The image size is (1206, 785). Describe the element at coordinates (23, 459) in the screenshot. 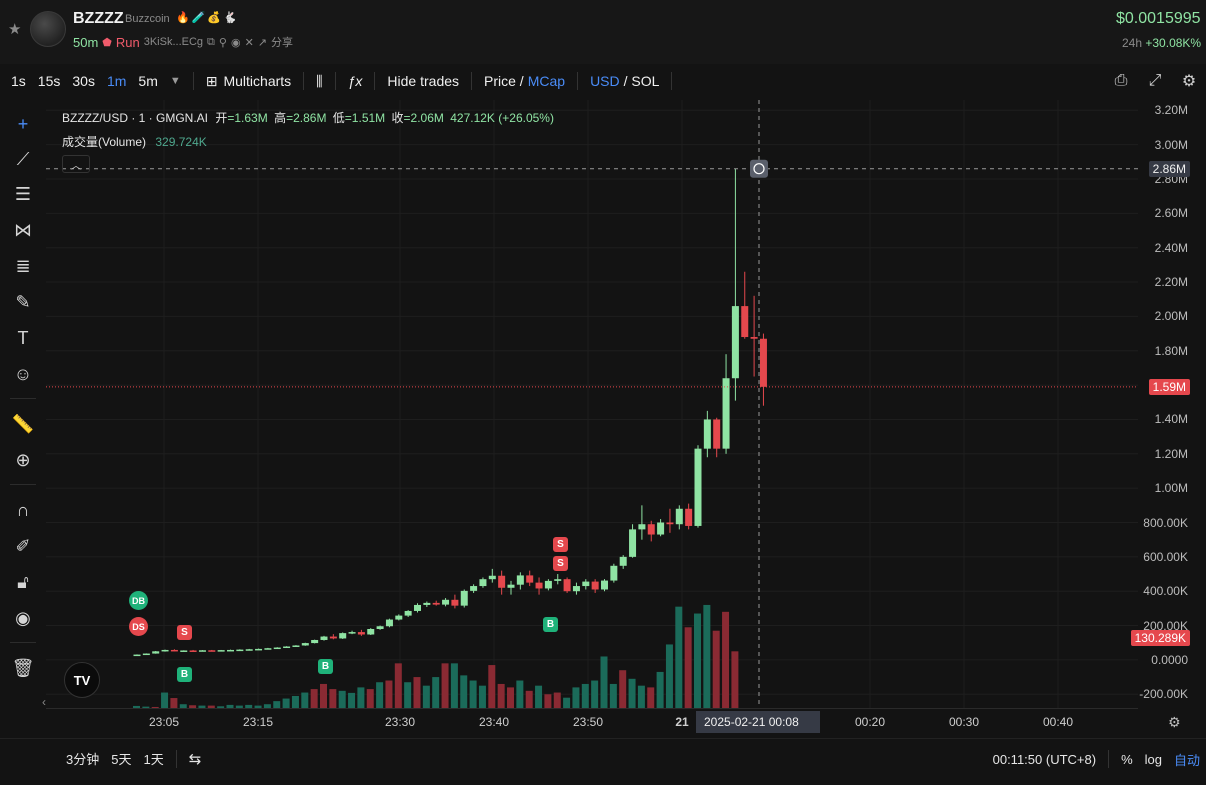

I see `zoom-in-icon: ⊕` at that location.